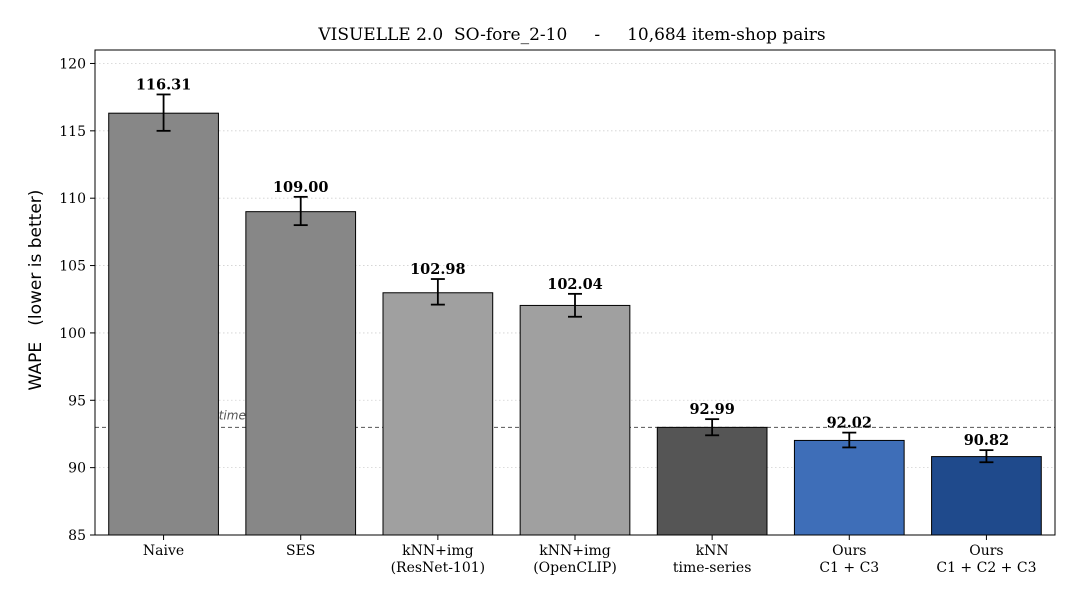 The width and height of the screenshot is (1080, 603). I want to click on value-label: 116.31, so click(164, 84).